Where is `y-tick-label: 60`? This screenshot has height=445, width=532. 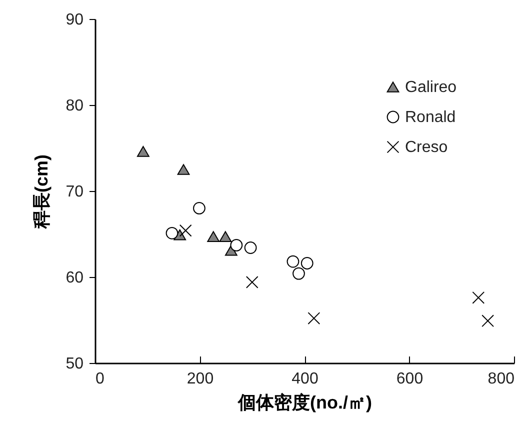
y-tick-label: 60 is located at coordinates (75, 278).